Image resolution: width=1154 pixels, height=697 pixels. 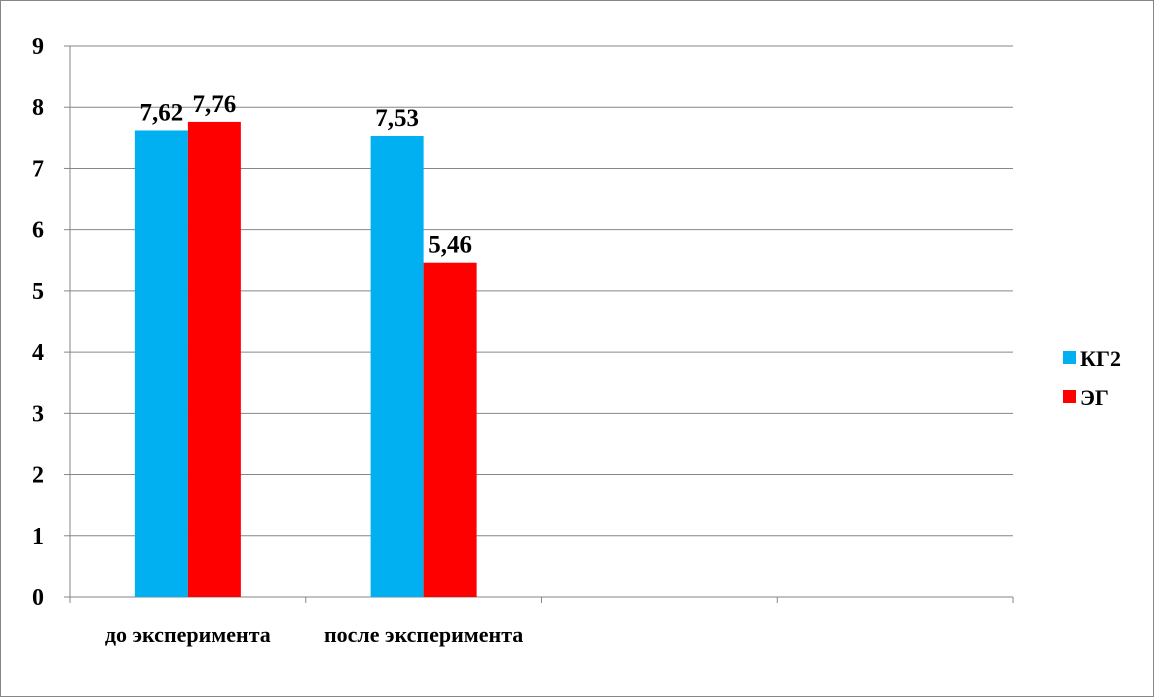 What do you see at coordinates (38, 476) in the screenshot?
I see `y-tick-label: 2` at bounding box center [38, 476].